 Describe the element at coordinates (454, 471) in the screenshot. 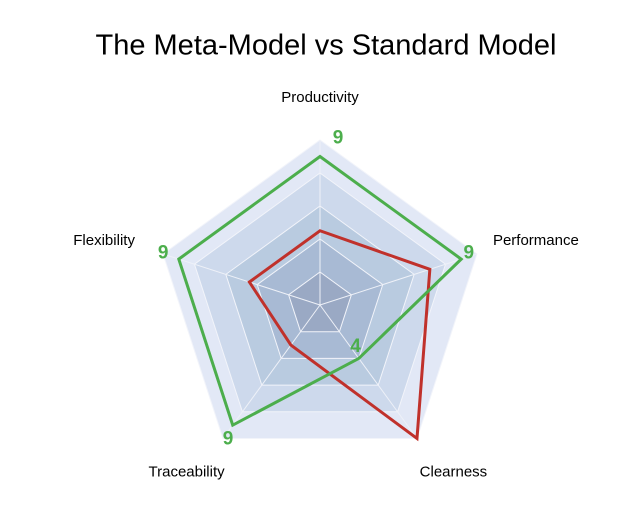

I see `axis-label: Clearness` at that location.